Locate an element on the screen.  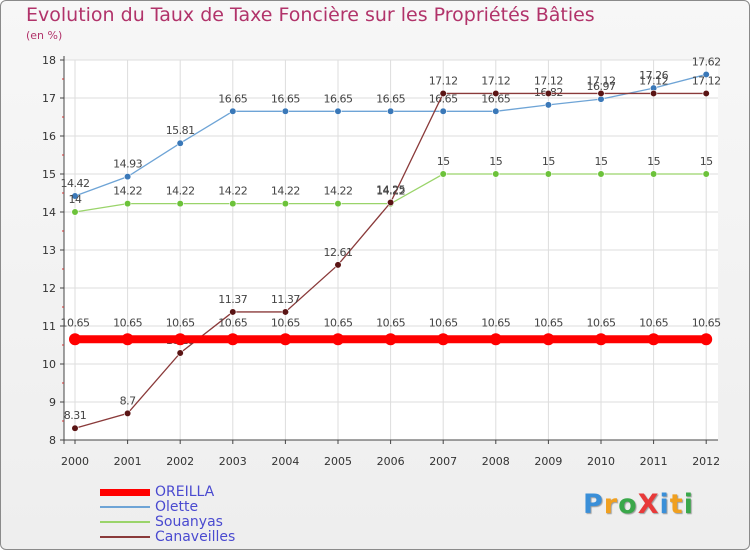
y-tick-label: 9 is located at coordinates (52, 402).